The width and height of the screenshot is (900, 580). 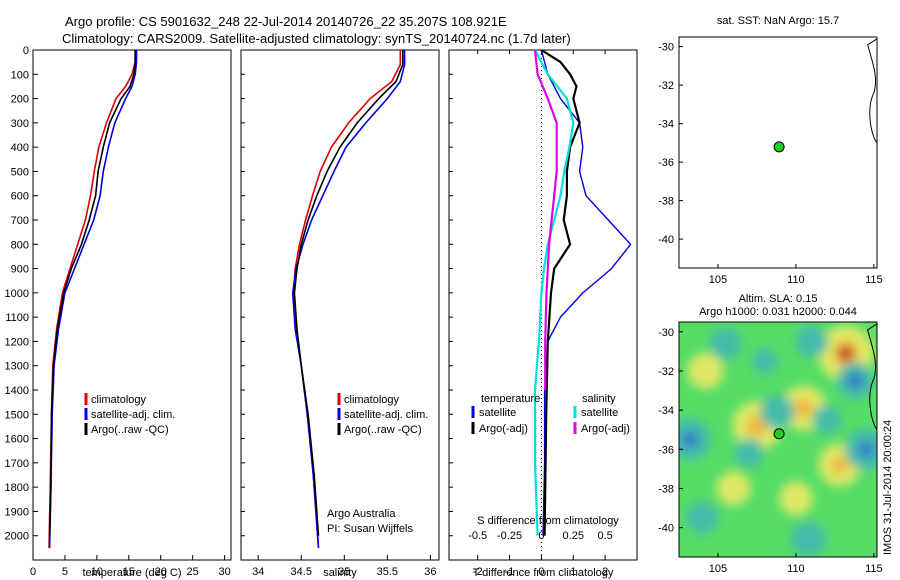 I want to click on difference-xtick-label: -1, so click(x=510, y=572).